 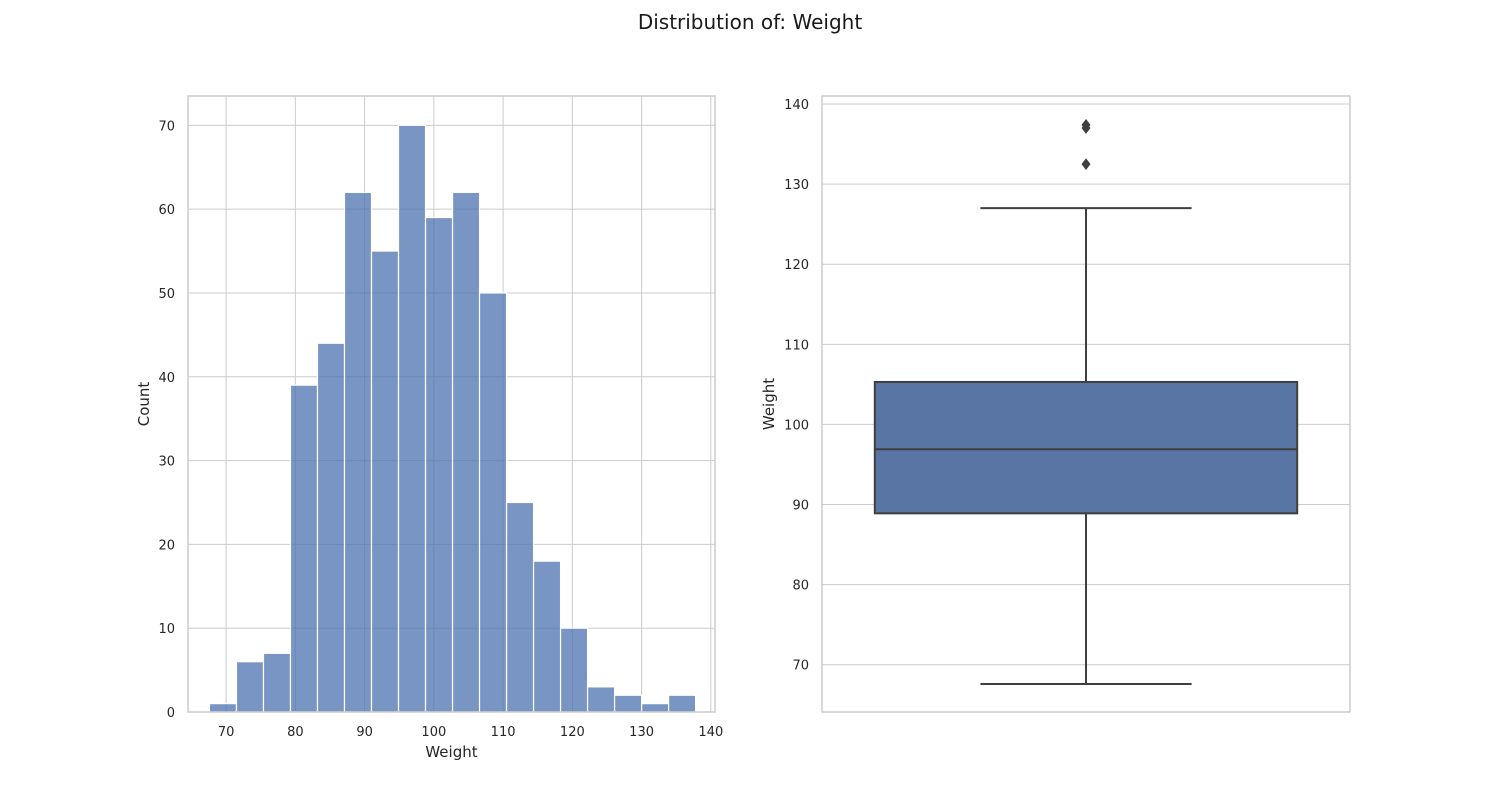 What do you see at coordinates (433, 732) in the screenshot?
I see `histogram-x-tick-label: 100` at bounding box center [433, 732].